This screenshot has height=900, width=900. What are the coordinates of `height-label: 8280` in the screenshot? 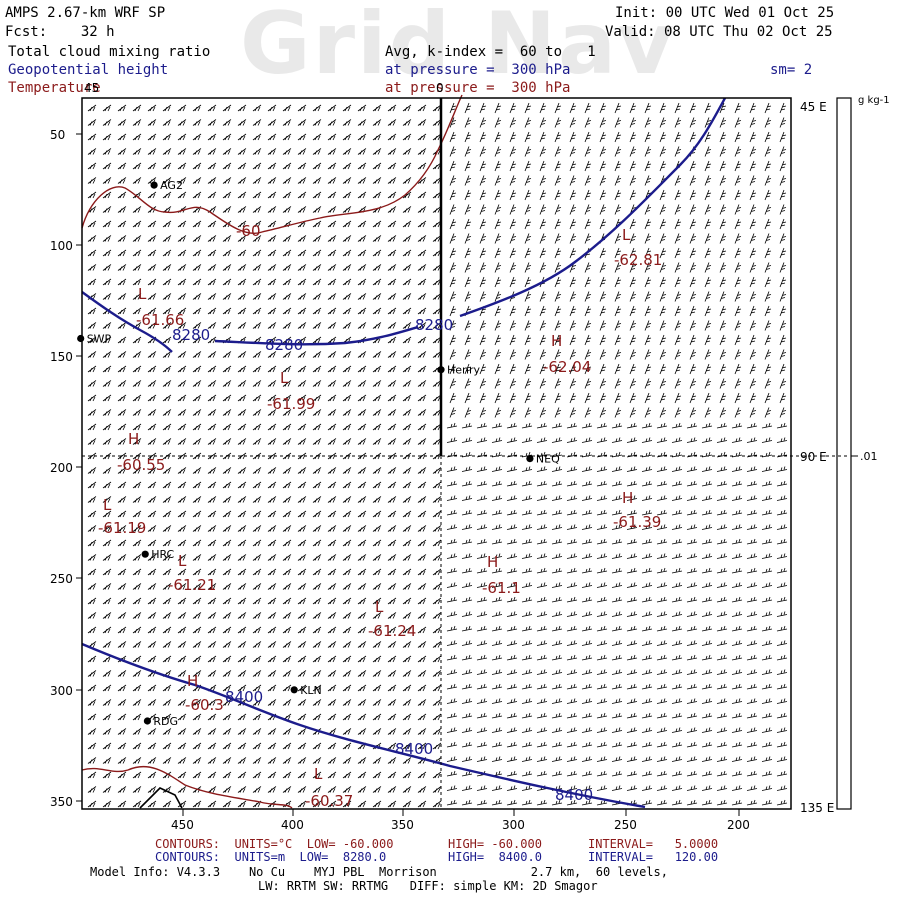 It's located at (434, 325).